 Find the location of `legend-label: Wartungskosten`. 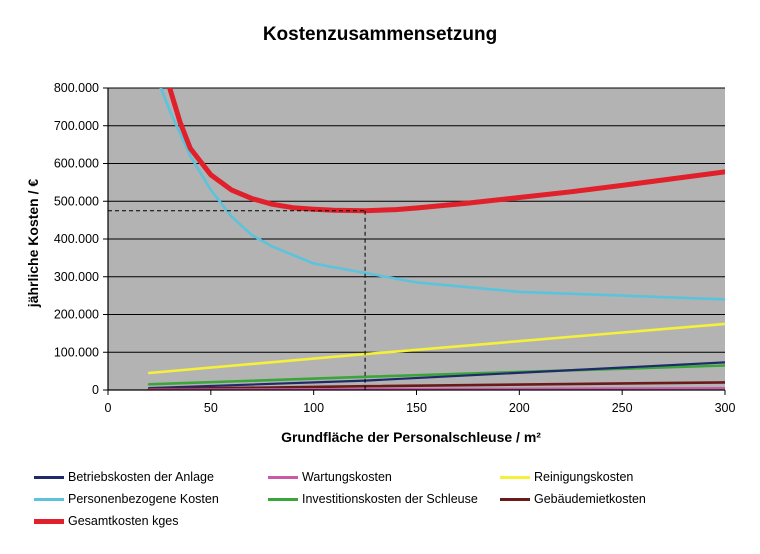

legend-label: Wartungskosten is located at coordinates (347, 477).